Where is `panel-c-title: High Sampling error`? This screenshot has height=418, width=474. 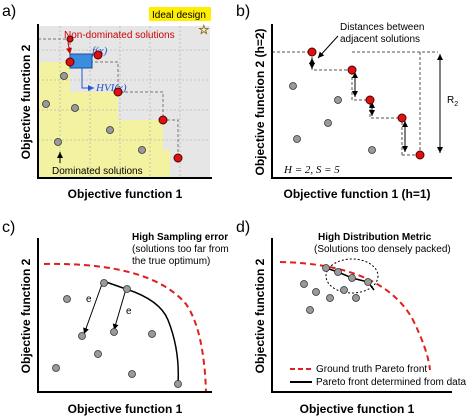 panel-c-title: High Sampling error is located at coordinates (180, 237).